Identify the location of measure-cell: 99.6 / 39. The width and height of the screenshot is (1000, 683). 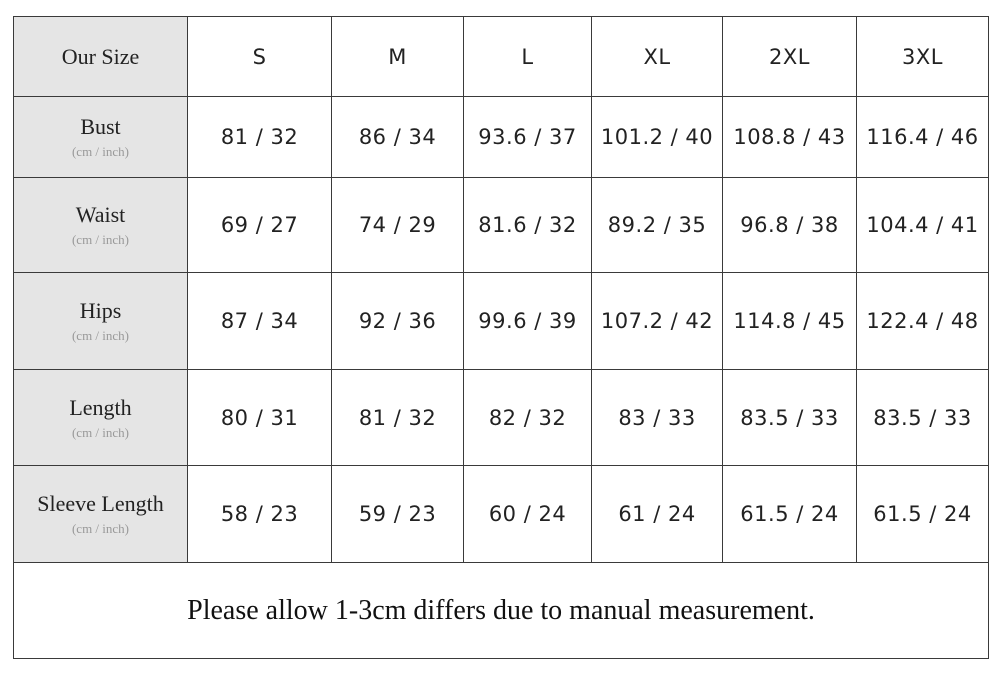
(527, 321).